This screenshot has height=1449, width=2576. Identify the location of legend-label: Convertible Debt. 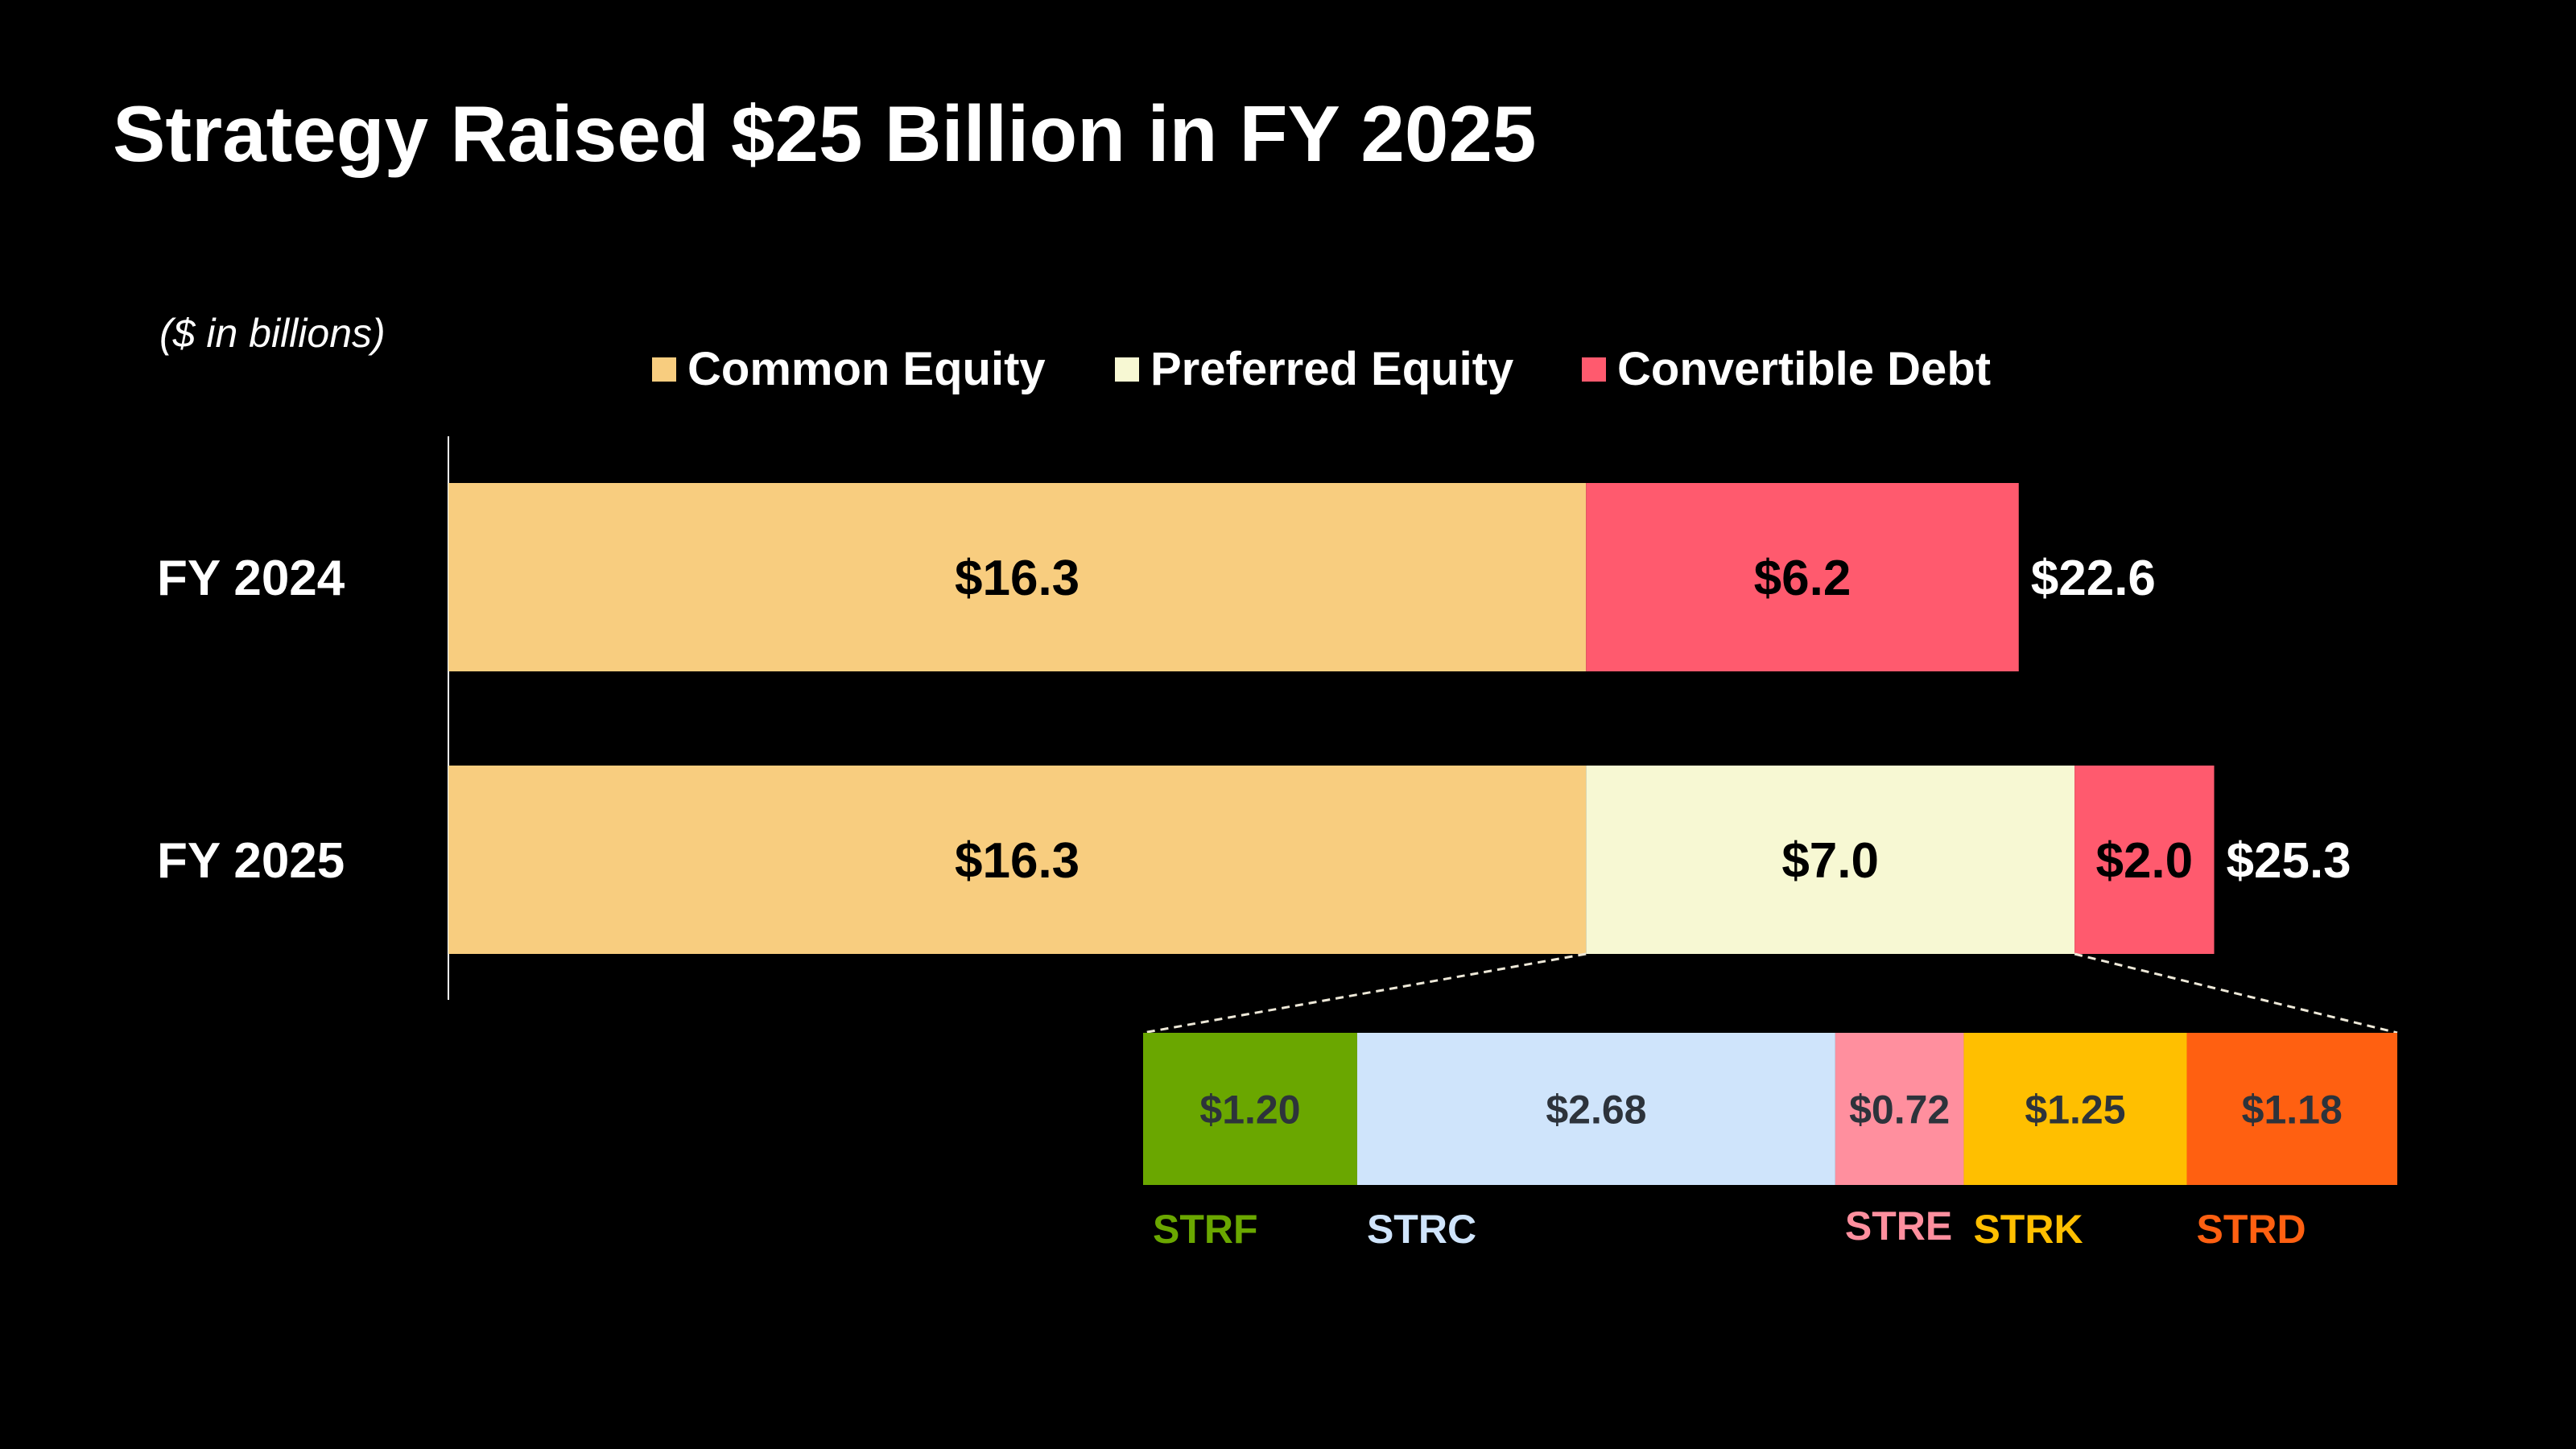
(1804, 369).